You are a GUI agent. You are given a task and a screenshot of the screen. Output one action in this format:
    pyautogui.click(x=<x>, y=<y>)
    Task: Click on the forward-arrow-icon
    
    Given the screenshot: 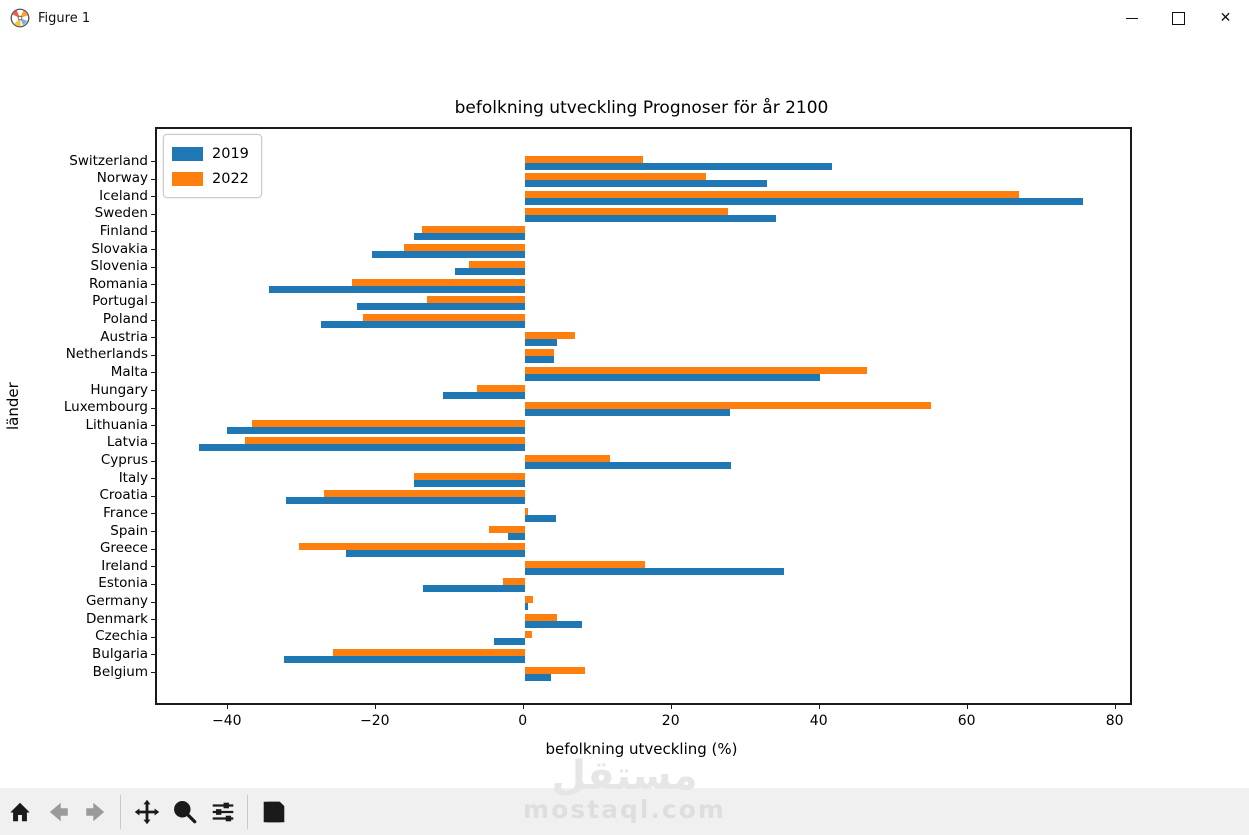 What is the action you would take?
    pyautogui.click(x=95, y=811)
    